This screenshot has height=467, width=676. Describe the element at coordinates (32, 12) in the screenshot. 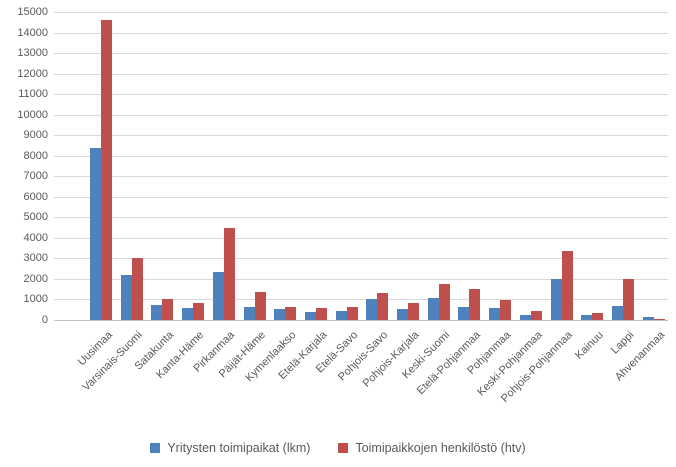

I see `y-axis-tick-label: 15000` at that location.